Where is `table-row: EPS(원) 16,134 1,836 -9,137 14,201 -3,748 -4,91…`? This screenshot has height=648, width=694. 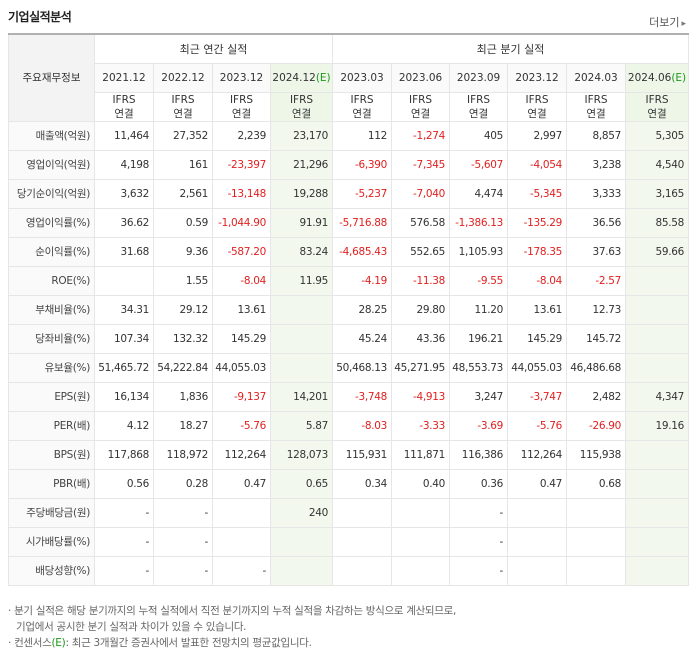 table-row: EPS(원) 16,134 1,836 -9,137 14,201 -3,748 -4,91… is located at coordinates (349, 396).